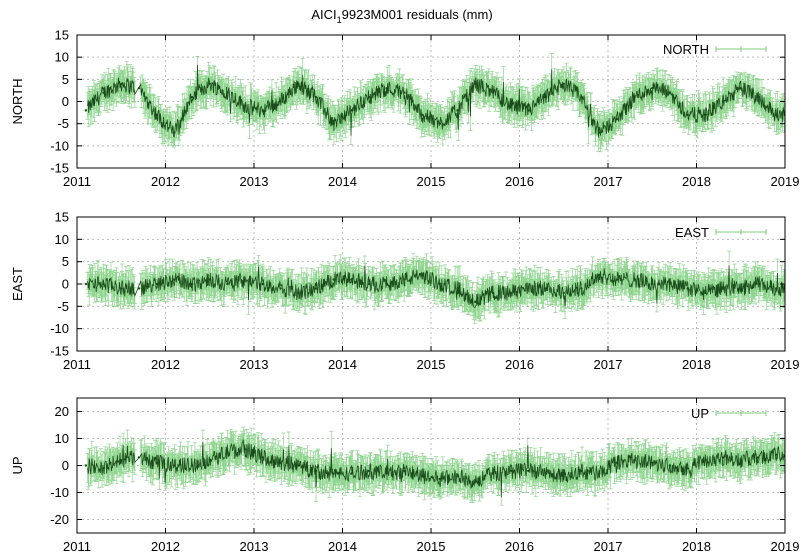 This screenshot has width=805, height=559. Describe the element at coordinates (59, 492) in the screenshot. I see `y-tick-label: -10` at that location.